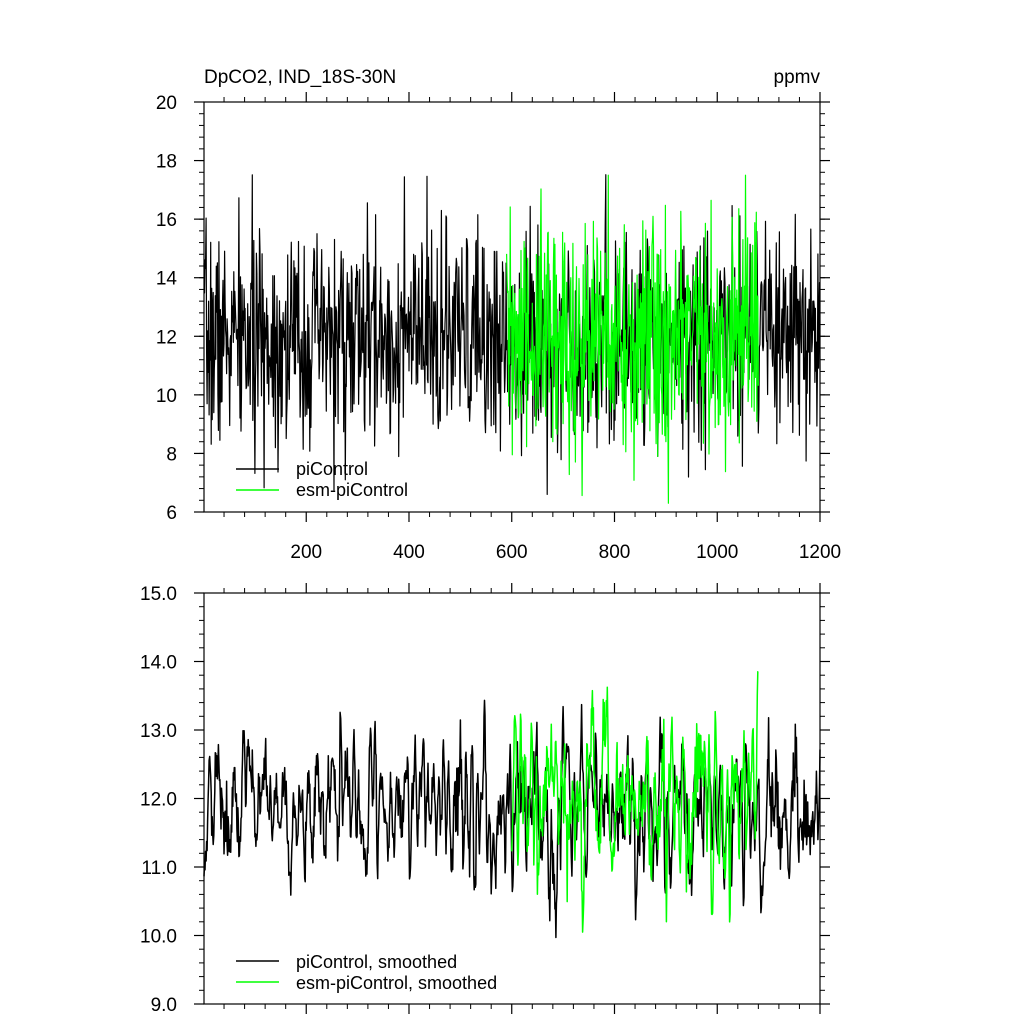 The image size is (1024, 1024). I want to click on legend-label-picontrol-smoothed: piControl, smoothed, so click(376, 962).